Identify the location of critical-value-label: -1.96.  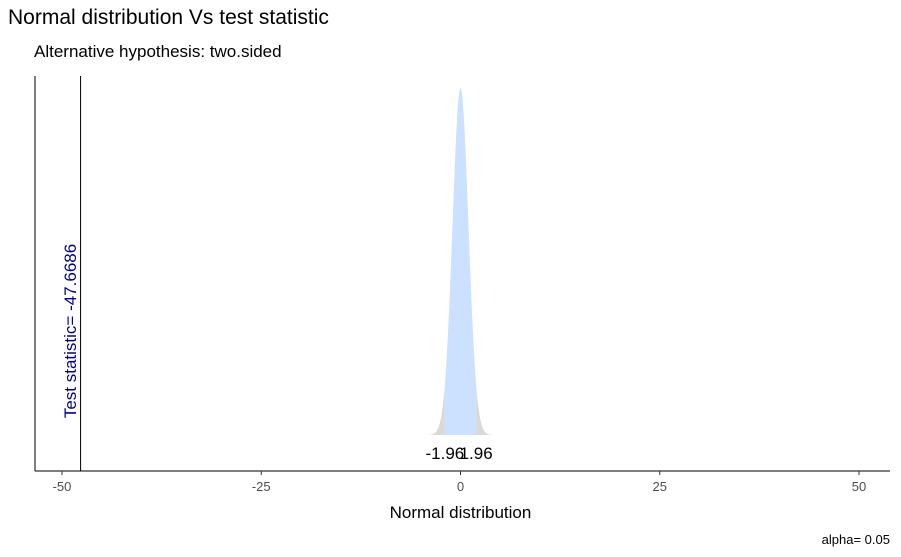
(445, 453).